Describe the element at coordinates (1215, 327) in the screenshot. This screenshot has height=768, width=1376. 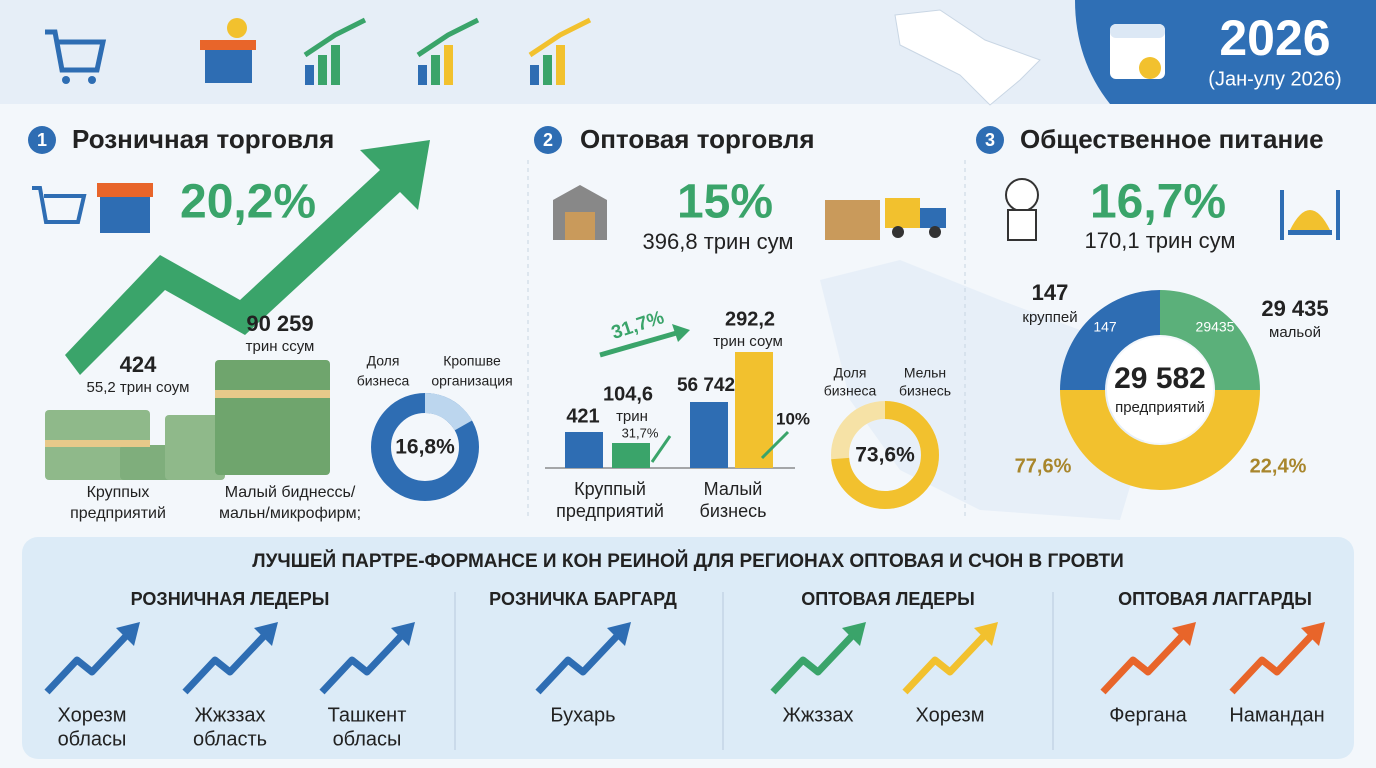
I see `donut-inner-label: 29435` at that location.